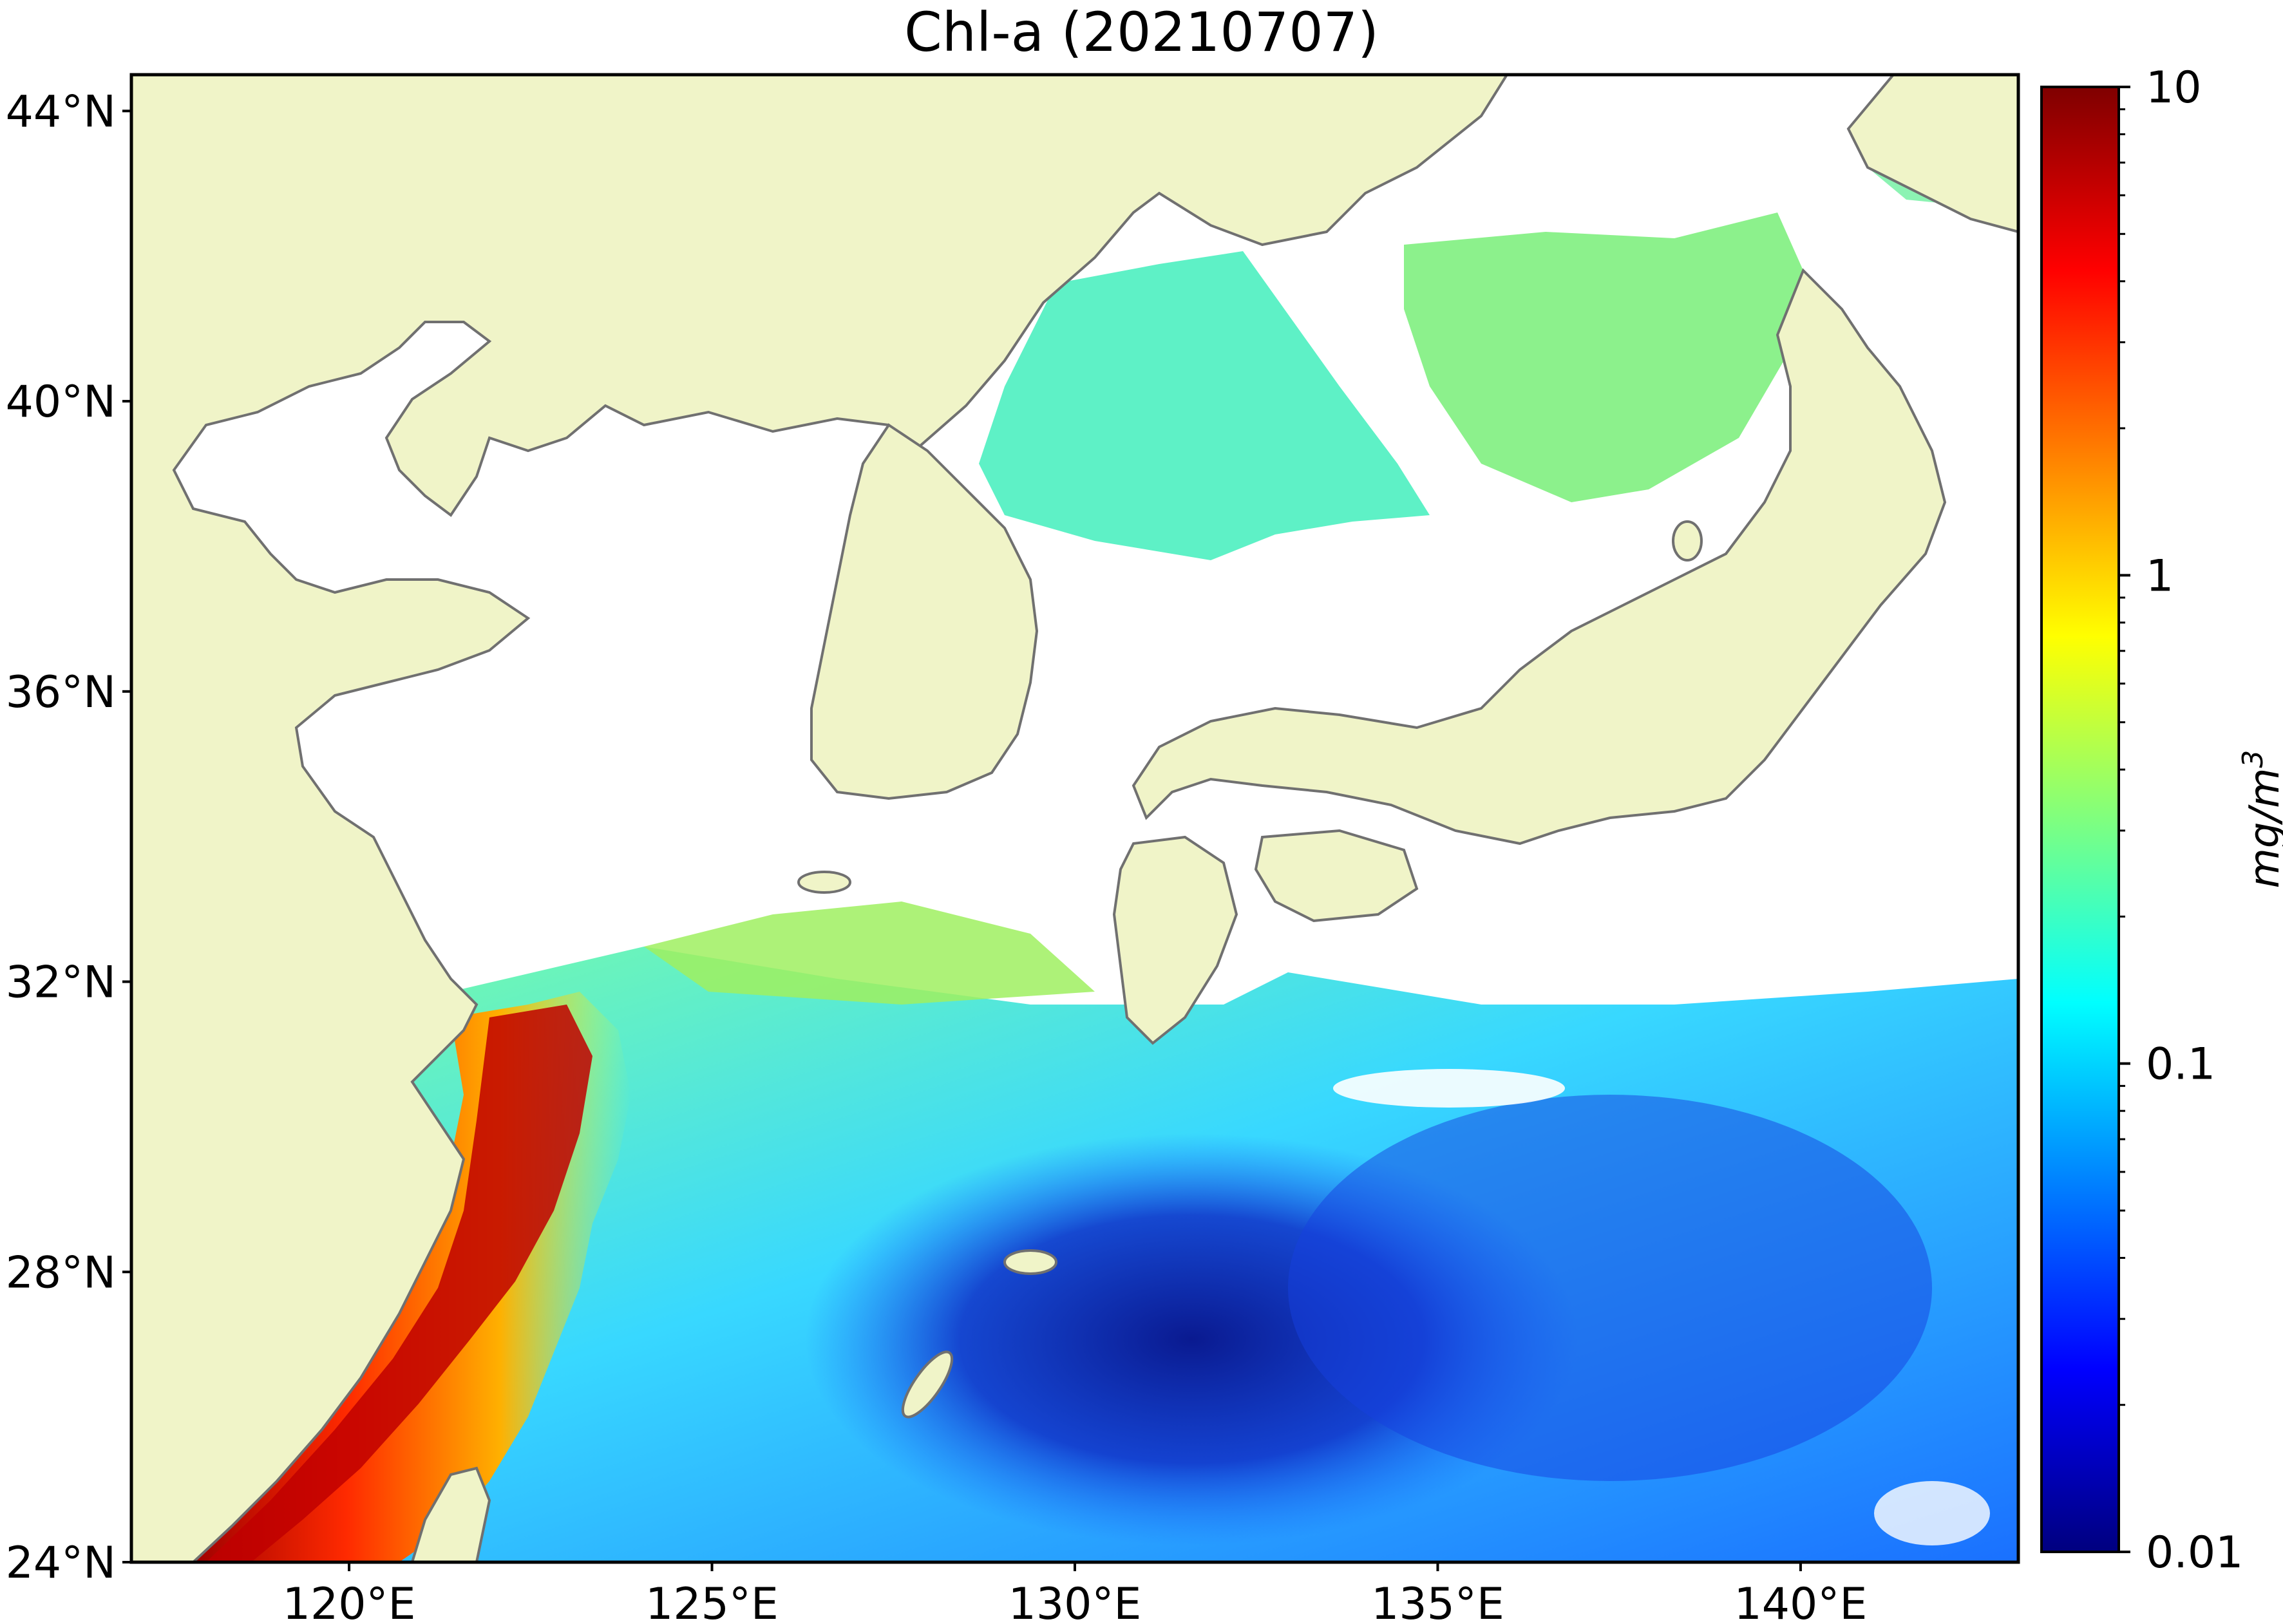 The height and width of the screenshot is (1624, 2283). What do you see at coordinates (1610, 1288) in the screenshot?
I see `low-chl-pool-east` at bounding box center [1610, 1288].